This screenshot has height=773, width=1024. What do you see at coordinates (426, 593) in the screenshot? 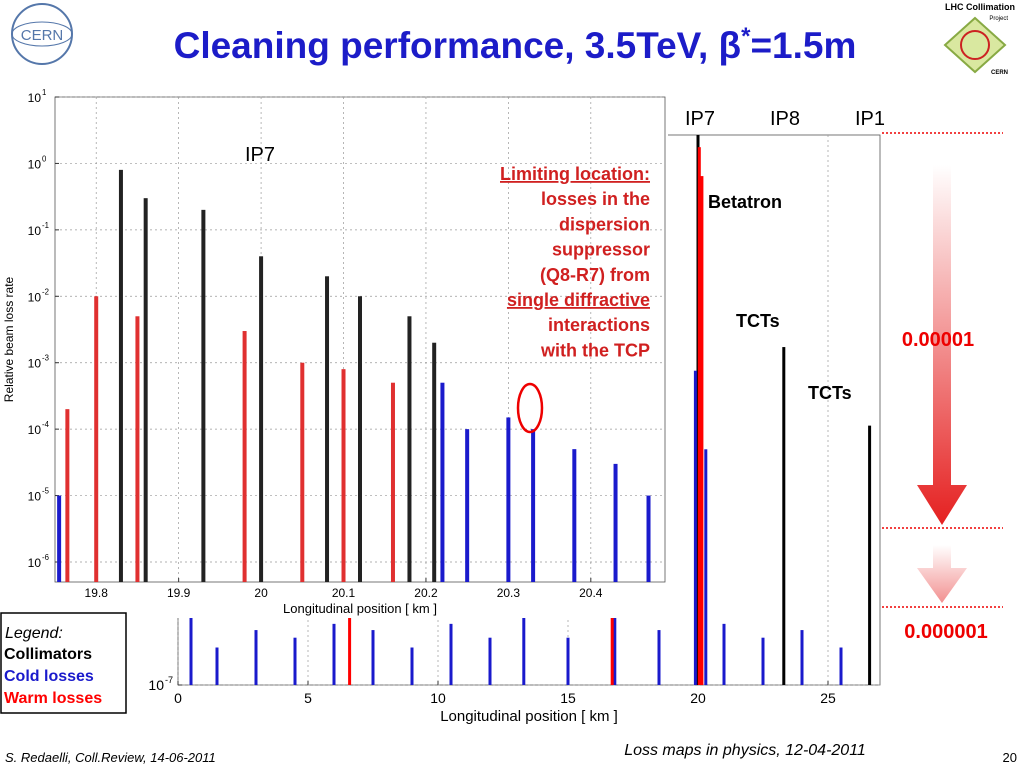
I see `x-tick-label: 20.2` at bounding box center [426, 593].